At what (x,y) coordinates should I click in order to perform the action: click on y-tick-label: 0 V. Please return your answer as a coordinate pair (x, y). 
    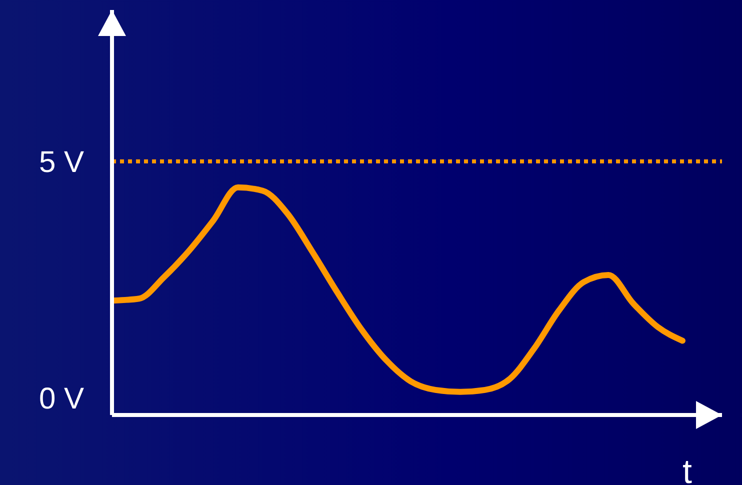
    Looking at the image, I should click on (61, 399).